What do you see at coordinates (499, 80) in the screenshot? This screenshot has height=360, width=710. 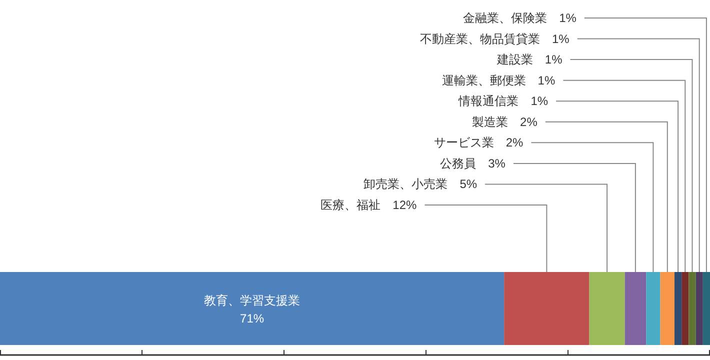 I see `text: 運輸業、郵便業 1%` at bounding box center [499, 80].